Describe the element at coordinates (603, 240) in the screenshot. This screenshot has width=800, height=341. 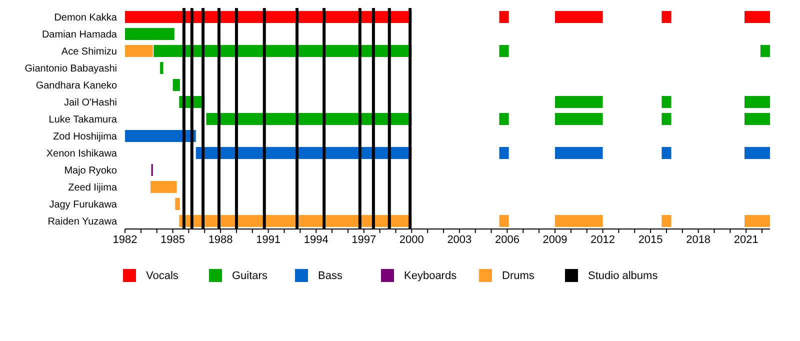
I see `x-tick-label: 2012` at that location.